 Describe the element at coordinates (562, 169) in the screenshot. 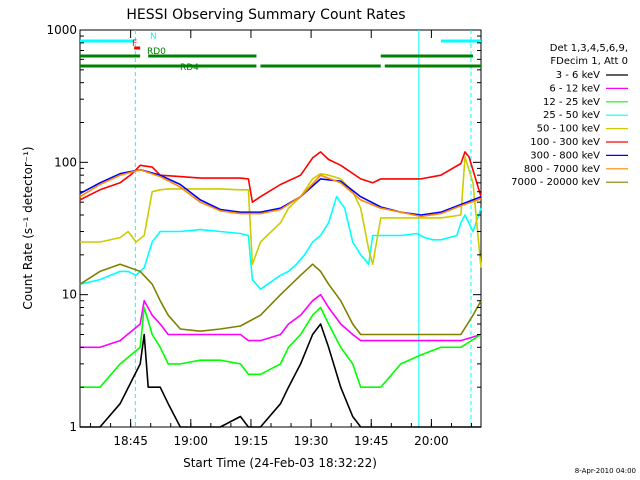

I see `legend-label-7: 800 - 7000 keV` at that location.